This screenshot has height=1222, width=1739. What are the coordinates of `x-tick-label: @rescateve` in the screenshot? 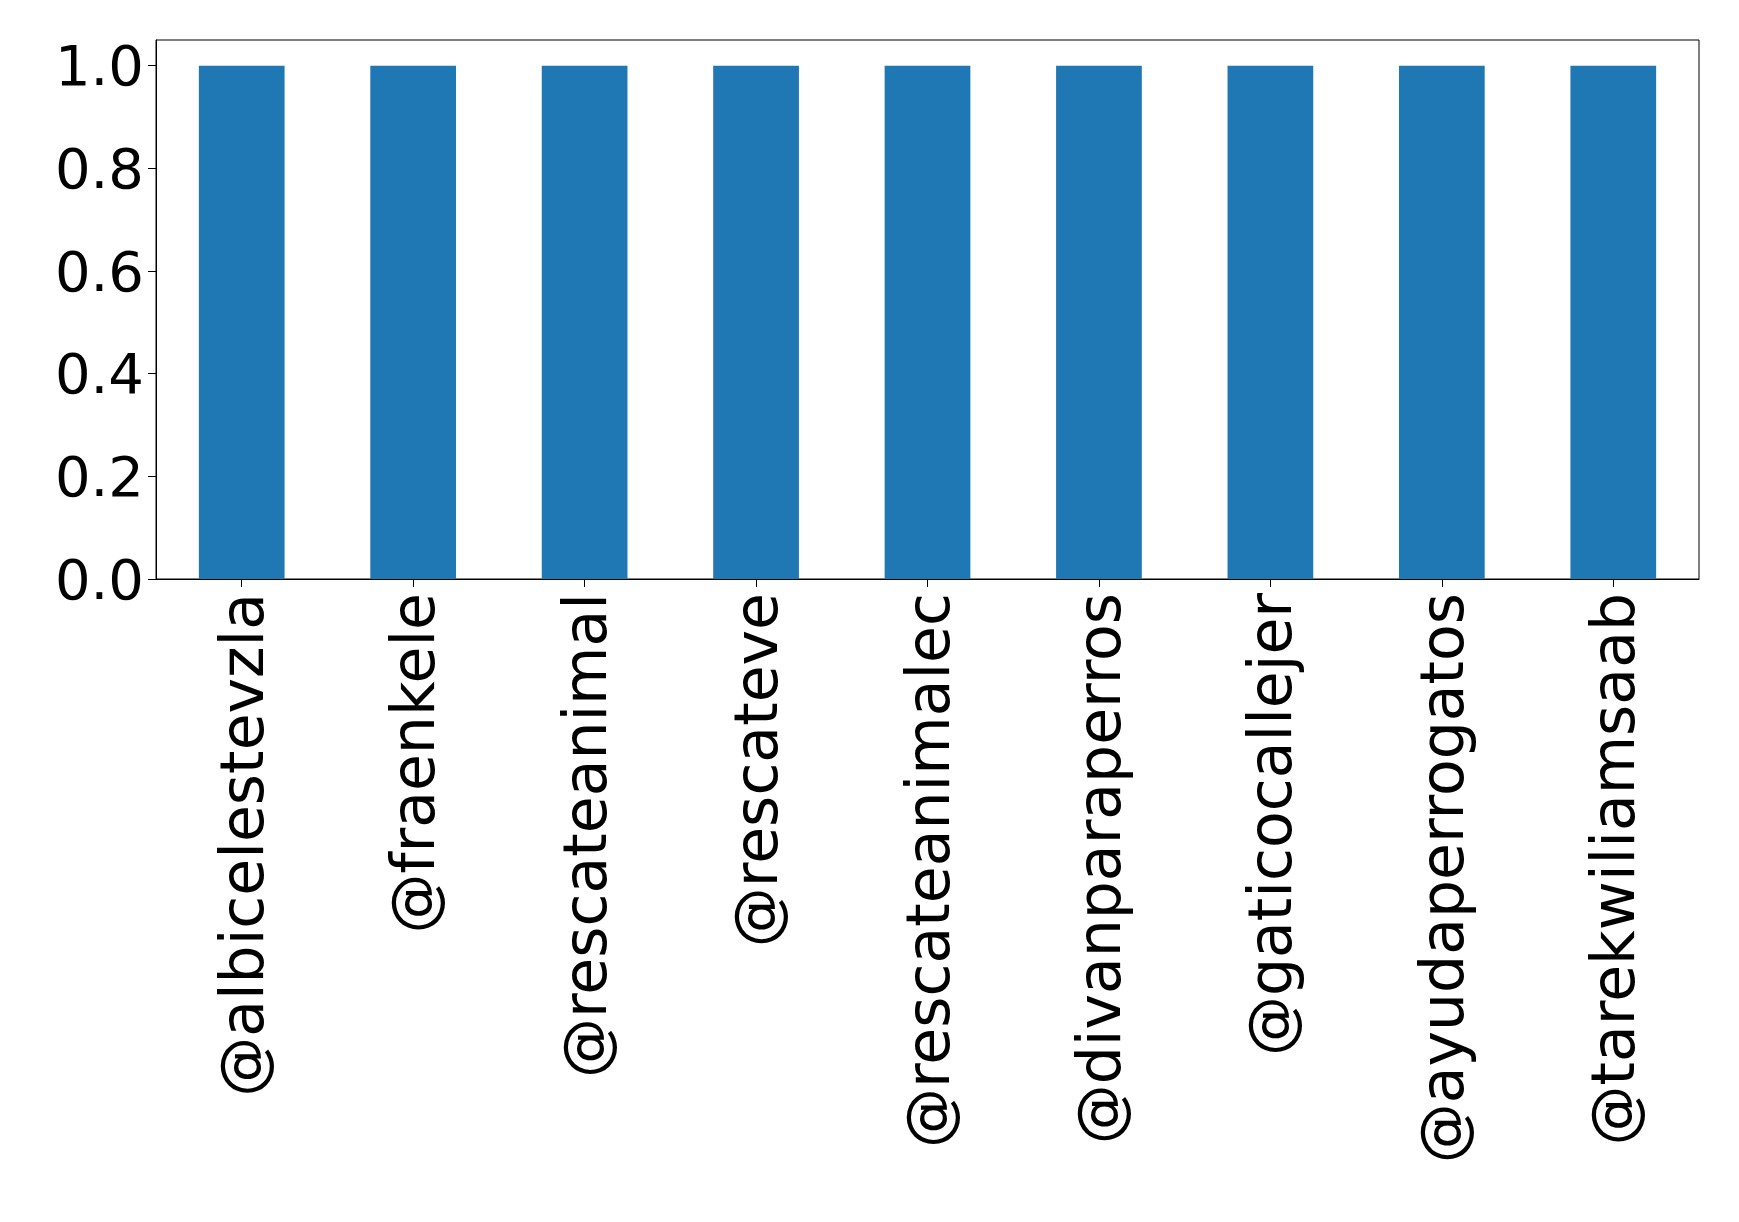 It's located at (756, 770).